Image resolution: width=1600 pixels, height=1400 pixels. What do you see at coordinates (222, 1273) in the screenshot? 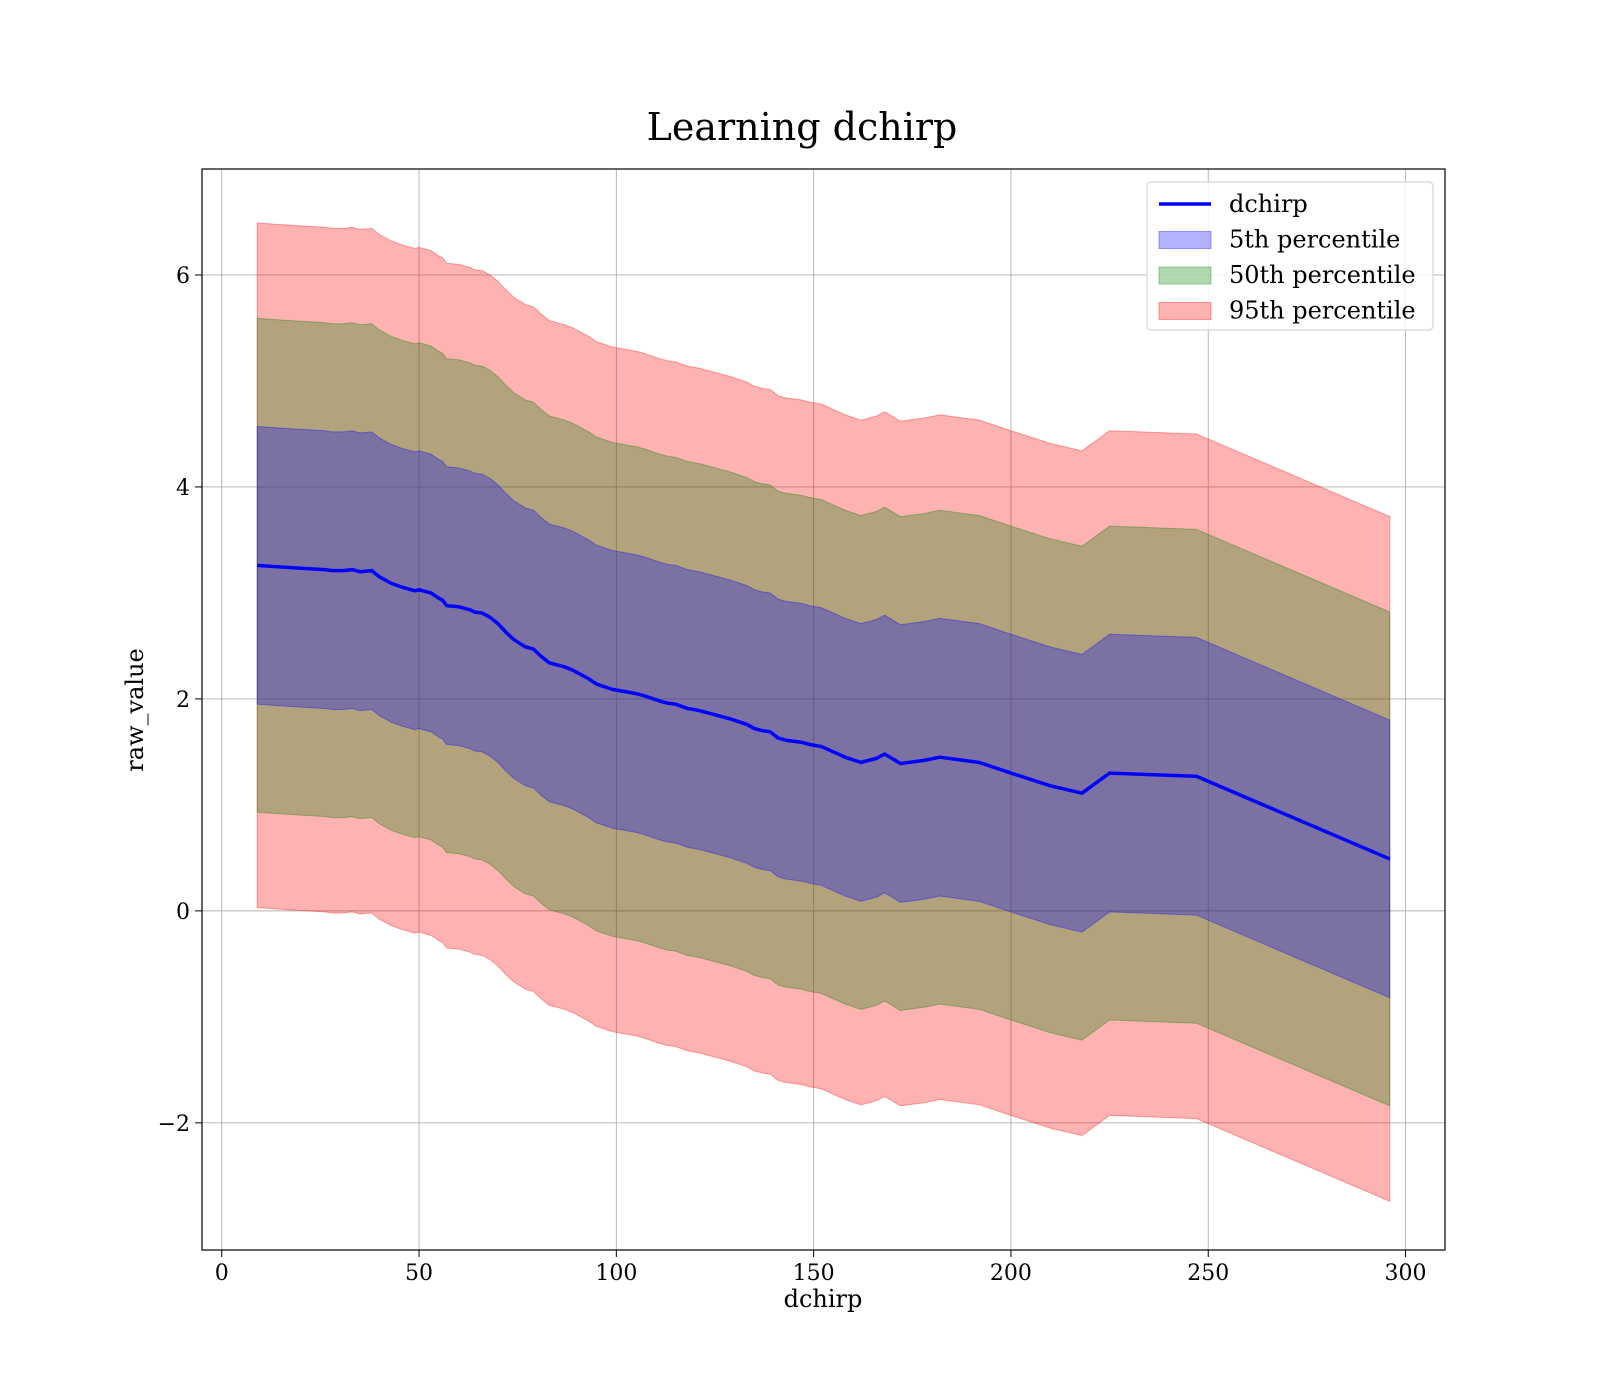
I see `x-tick-label: 0` at bounding box center [222, 1273].